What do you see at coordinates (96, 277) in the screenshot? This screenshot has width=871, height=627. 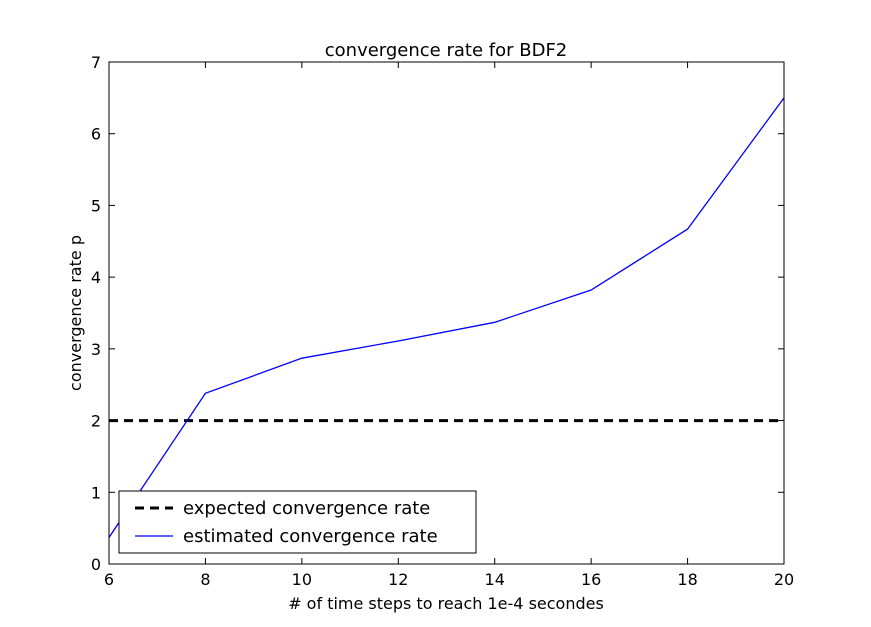 I see `y-tick-label: 4` at bounding box center [96, 277].